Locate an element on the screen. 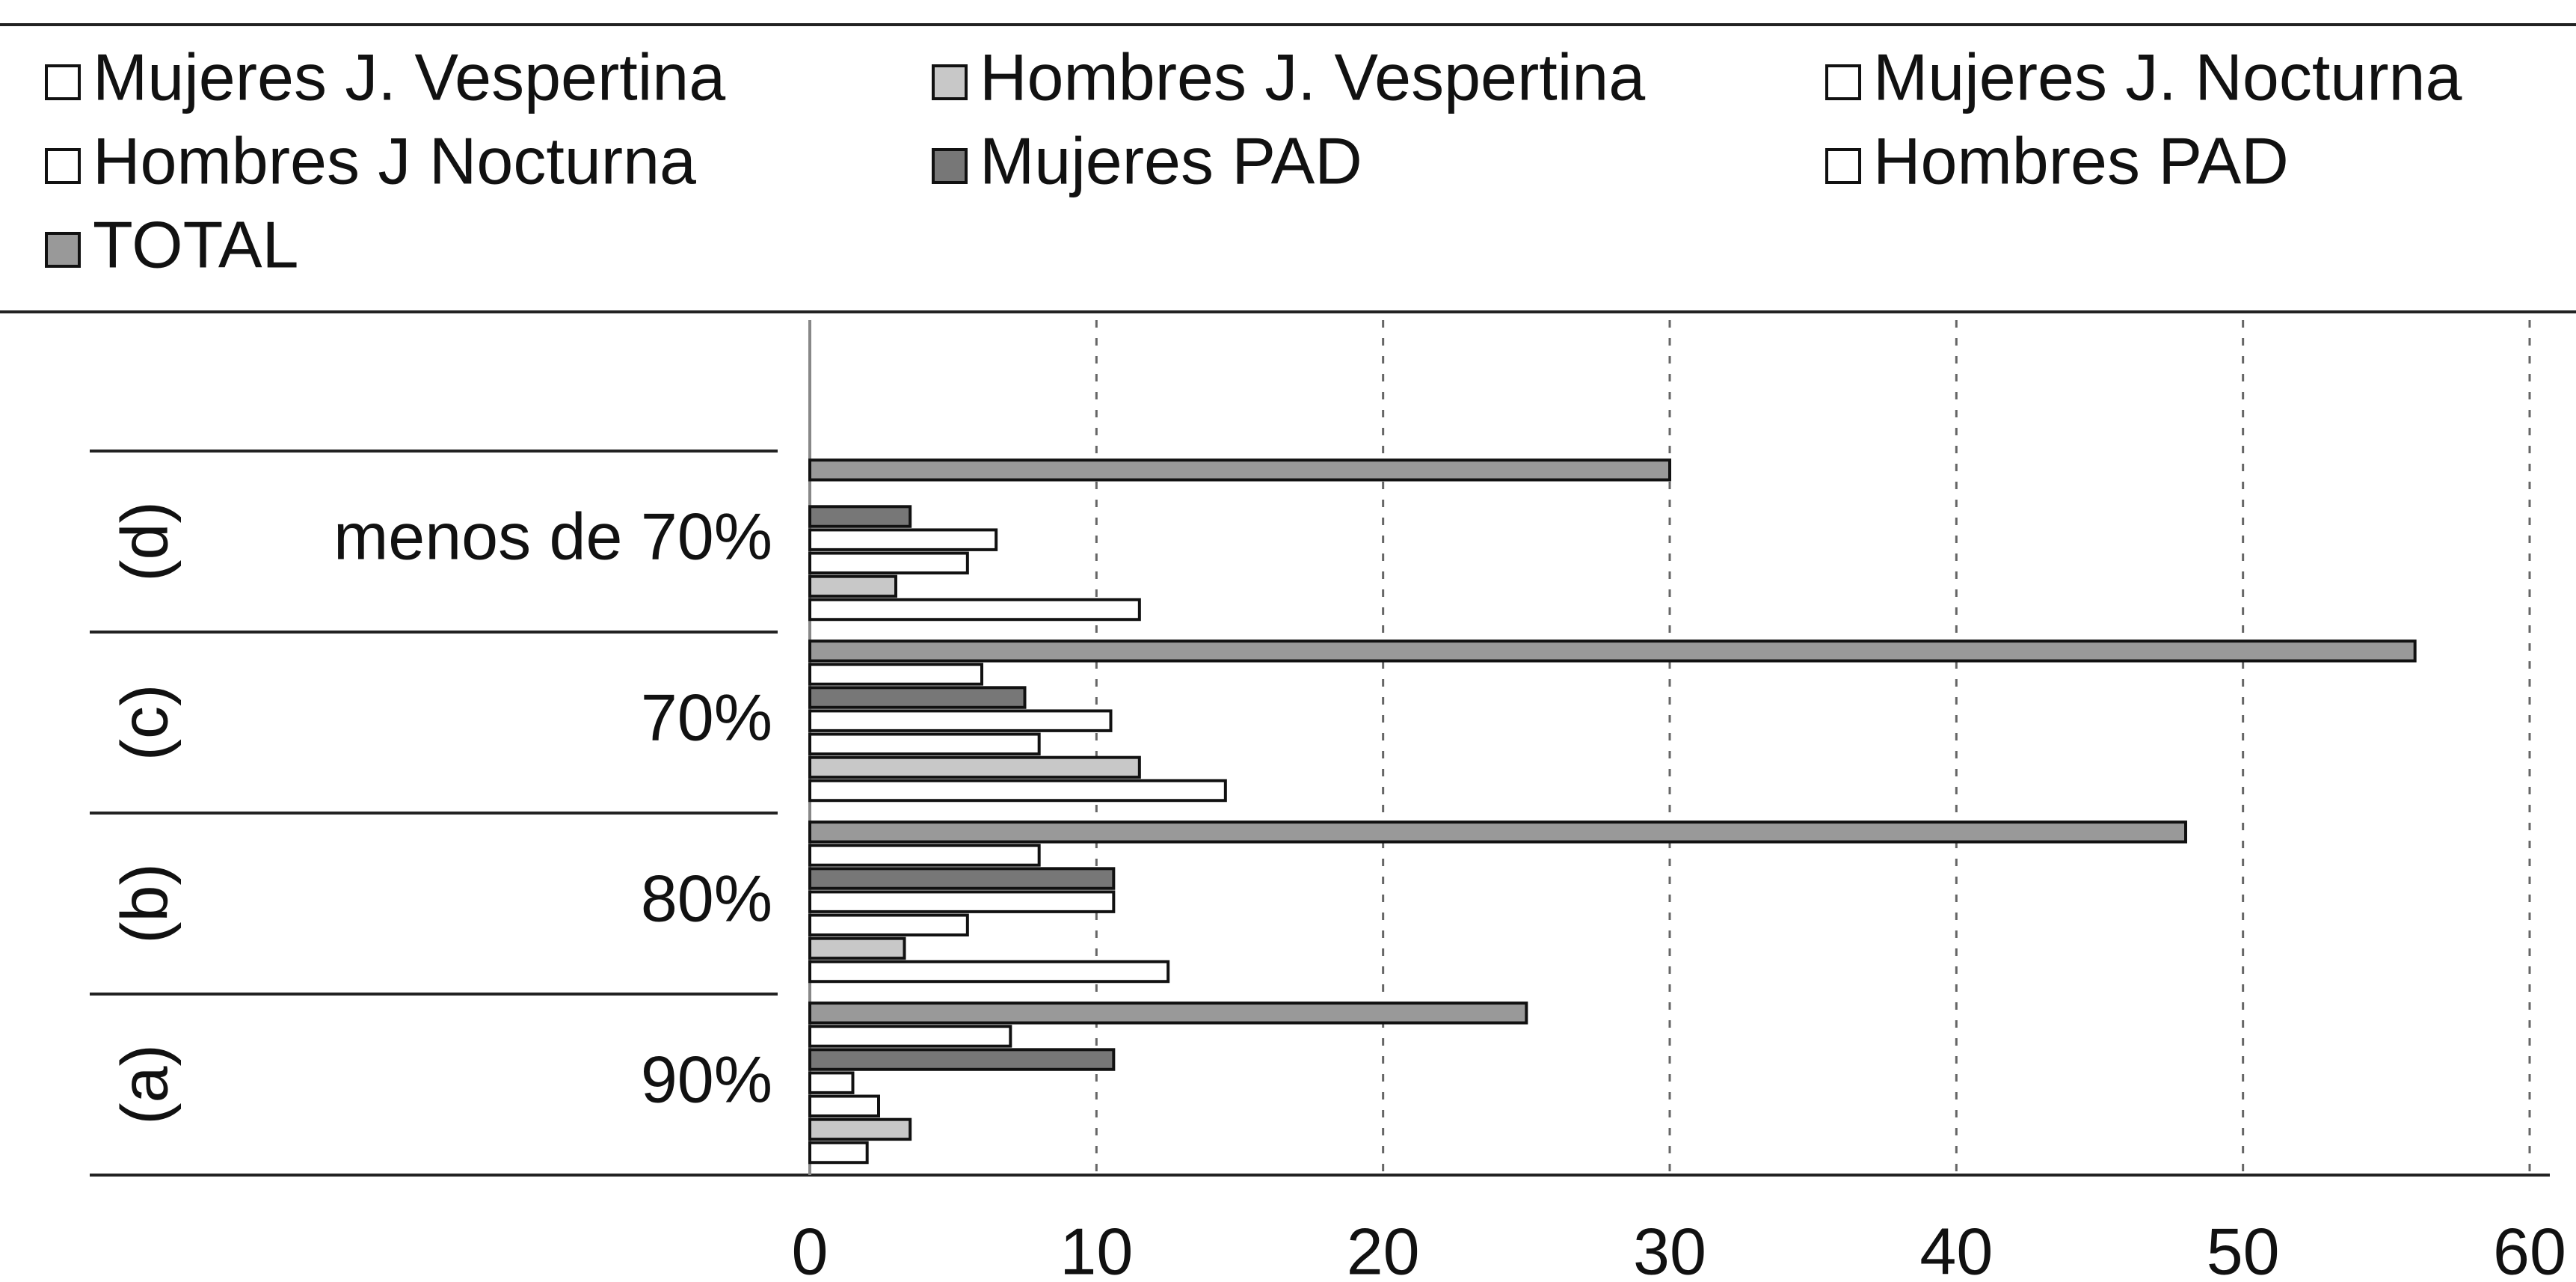  x-tick-label: 60 is located at coordinates (2529, 1248).